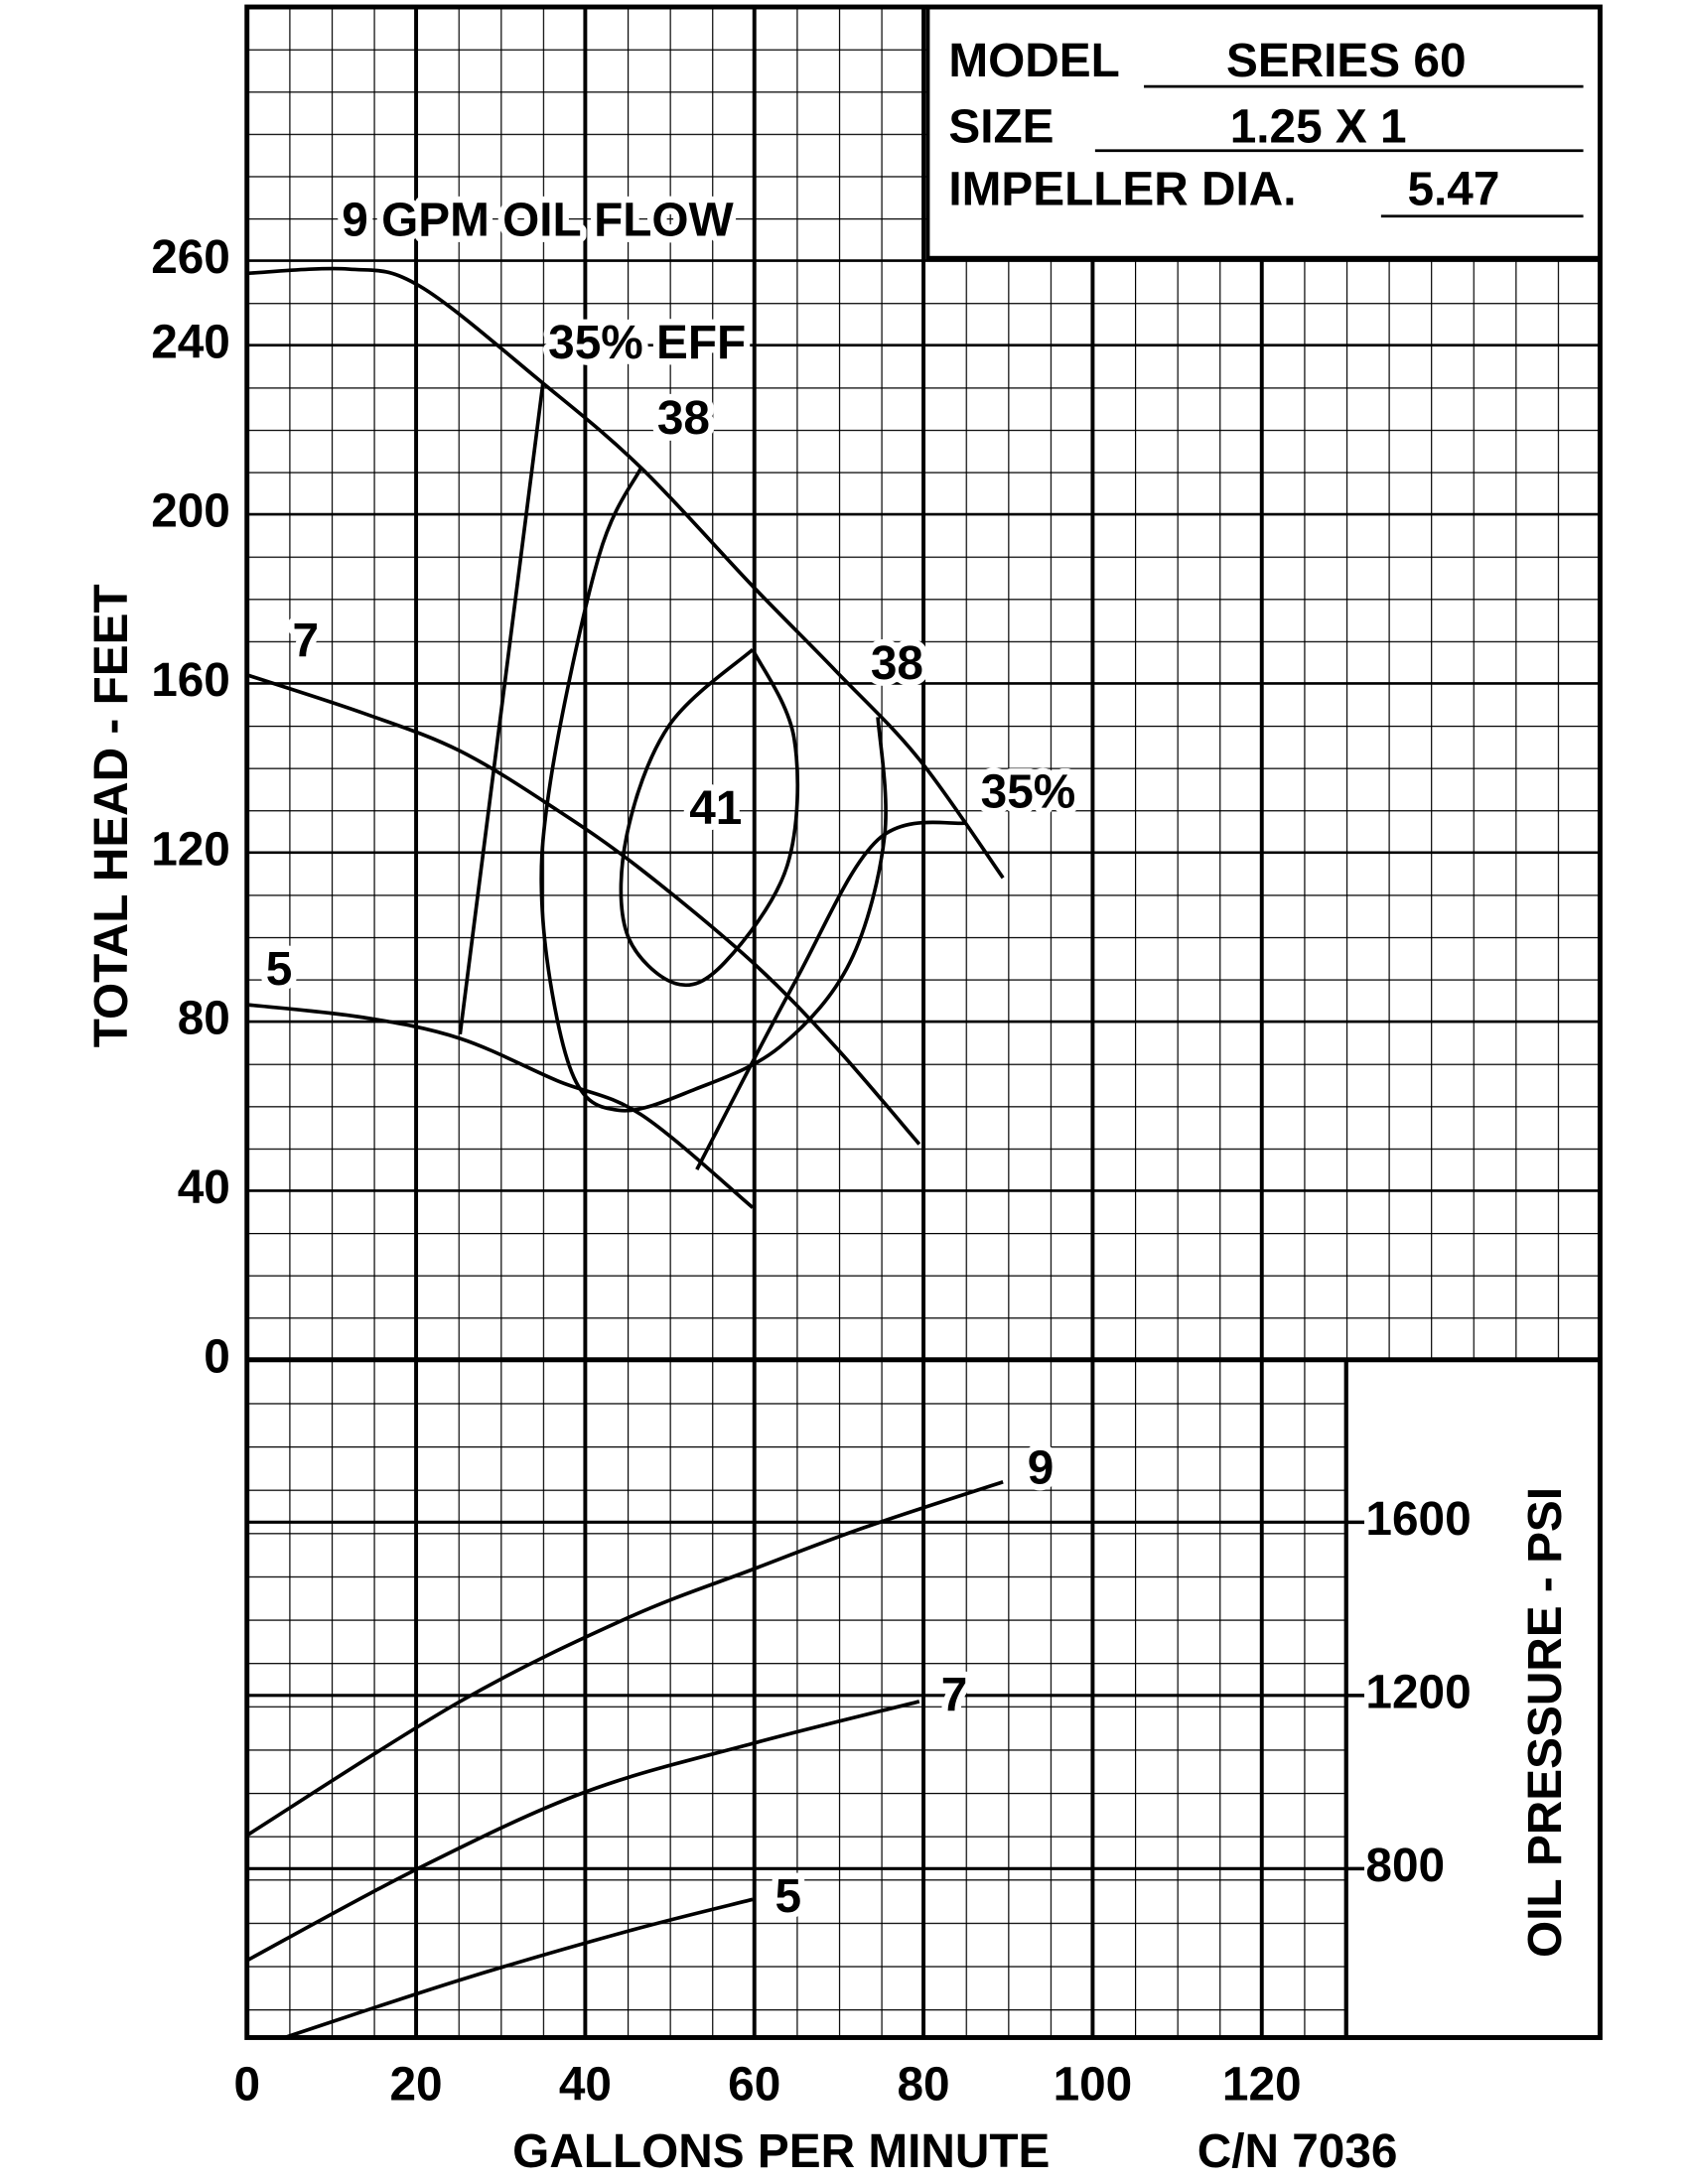 The height and width of the screenshot is (2184, 1688). I want to click on x-tick-label: 100, so click(1093, 2085).